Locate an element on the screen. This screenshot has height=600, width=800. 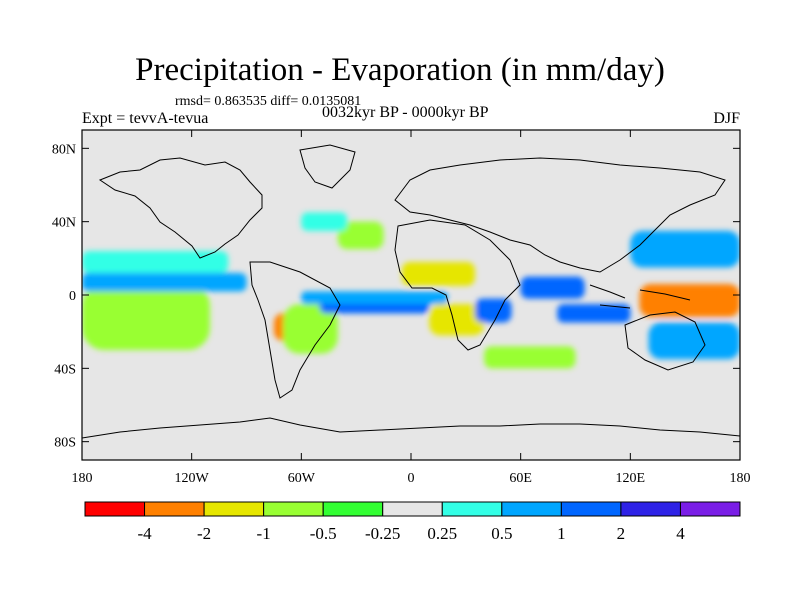
season-label: DJF is located at coordinates (726, 118).